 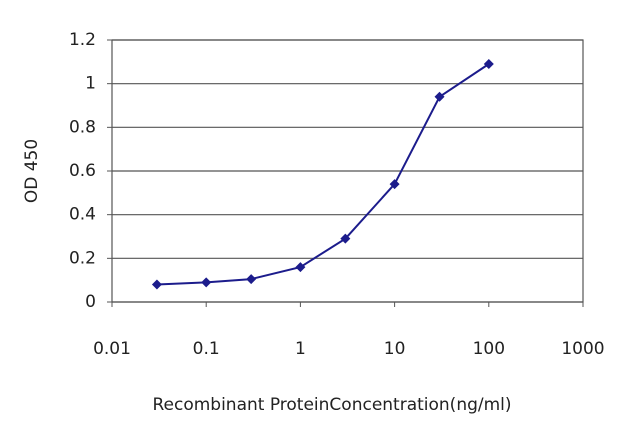 I want to click on y-tick-label: 0.6, so click(x=82, y=171).